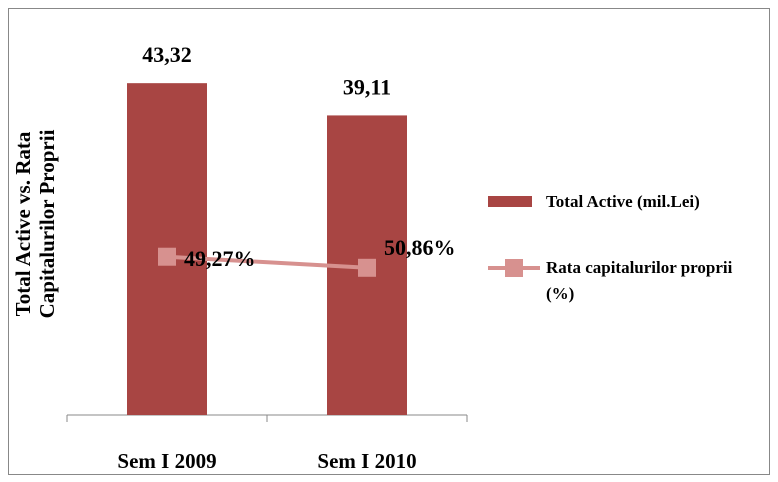 The width and height of the screenshot is (778, 482). What do you see at coordinates (366, 461) in the screenshot?
I see `x-tick-label: Sem I 2010` at bounding box center [366, 461].